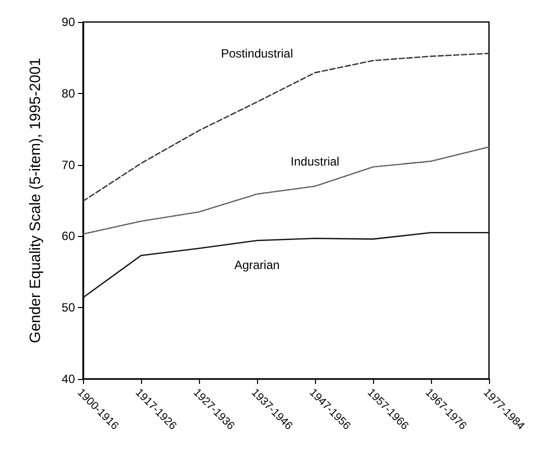  I want to click on y-tick-label: 90, so click(69, 22).